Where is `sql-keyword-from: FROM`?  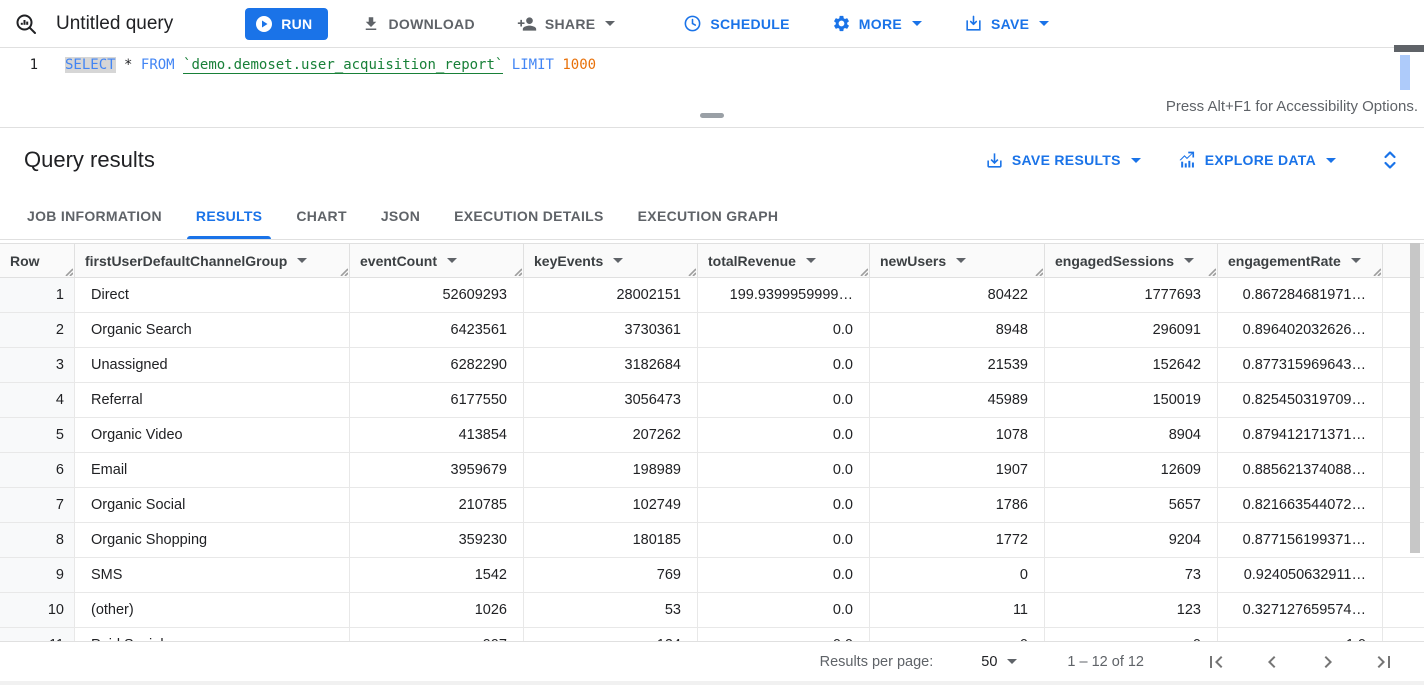 sql-keyword-from: FROM is located at coordinates (157, 65).